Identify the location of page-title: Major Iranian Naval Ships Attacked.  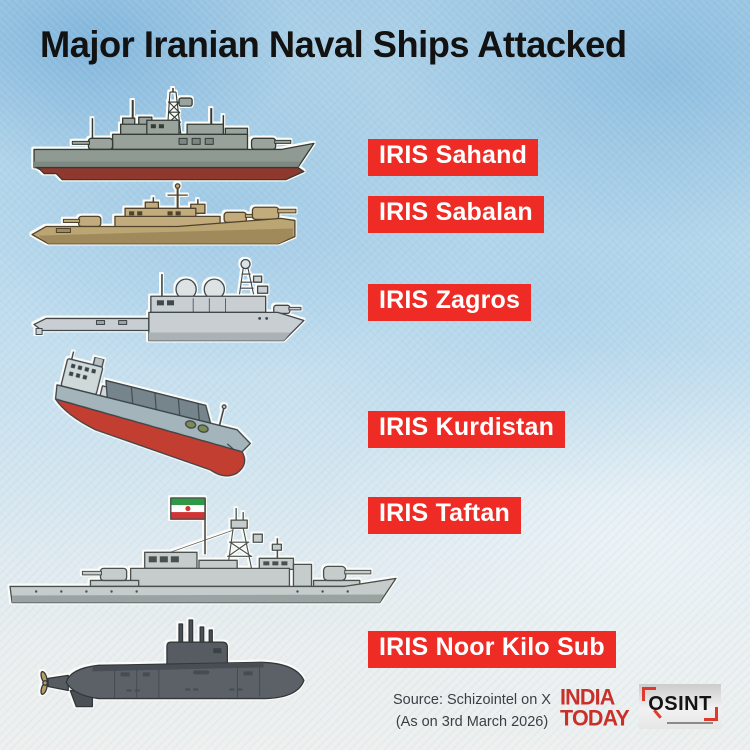
(333, 44).